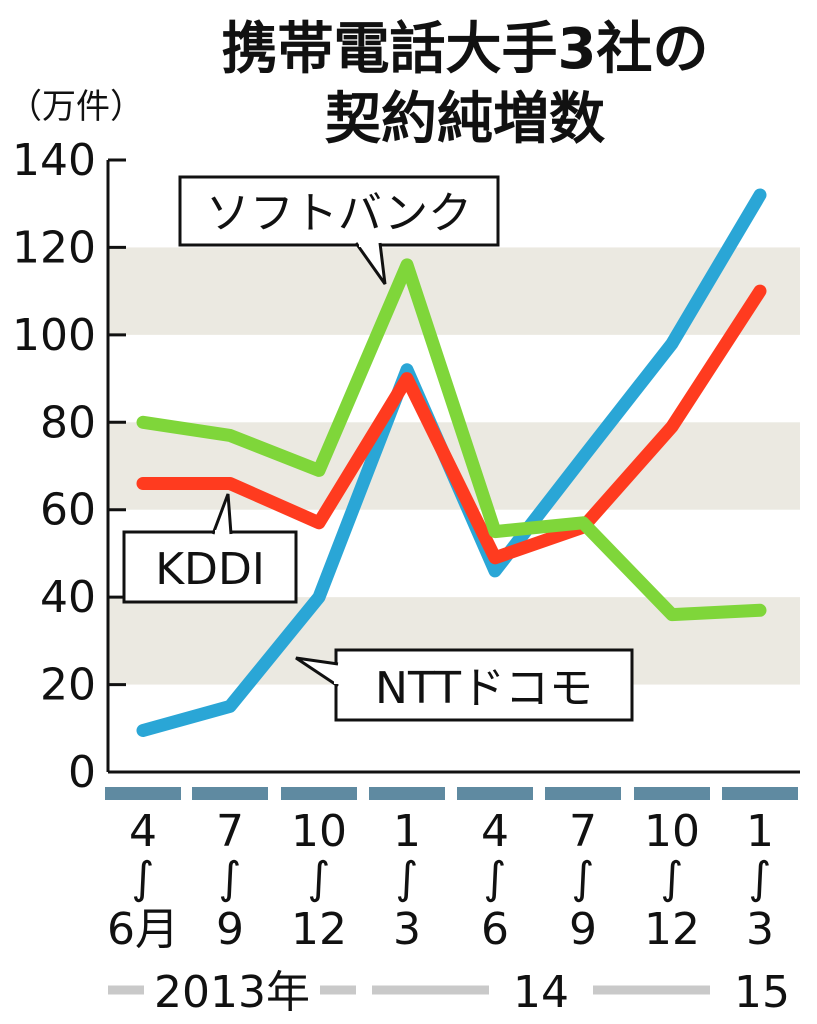 Image resolution: width=817 pixels, height=1024 pixels. I want to click on y-tick-label: 100, so click(54, 335).